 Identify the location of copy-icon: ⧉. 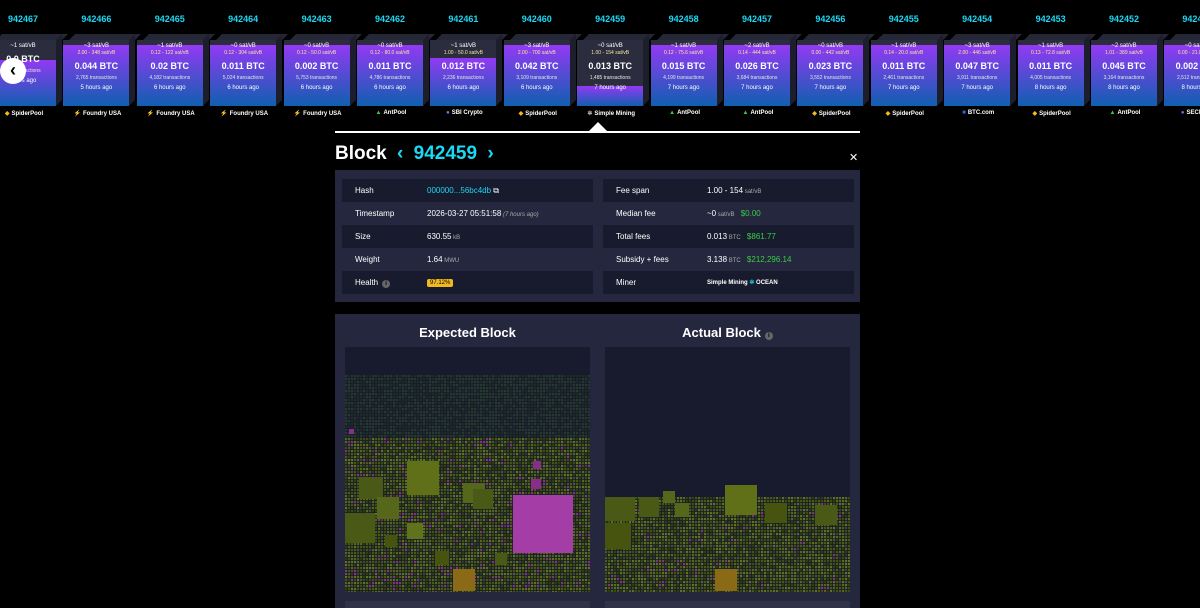
(495, 190).